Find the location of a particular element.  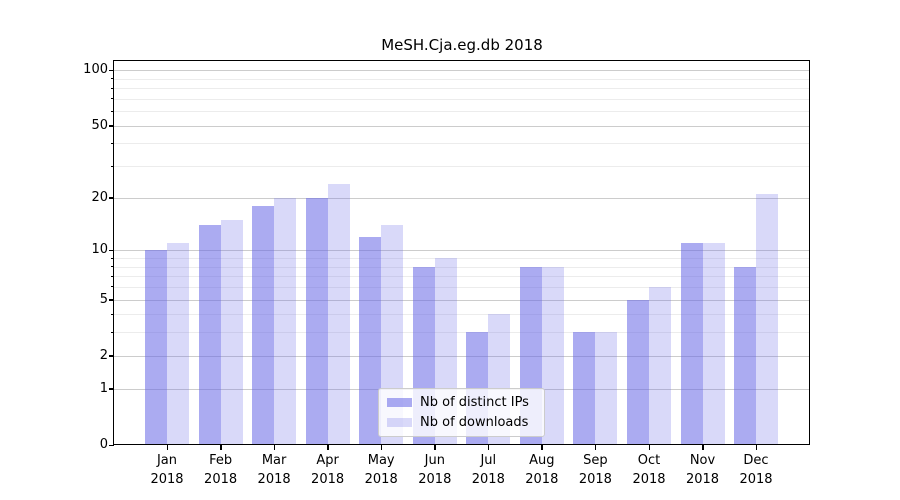

x-tick-label: Oct 2018 is located at coordinates (649, 470).